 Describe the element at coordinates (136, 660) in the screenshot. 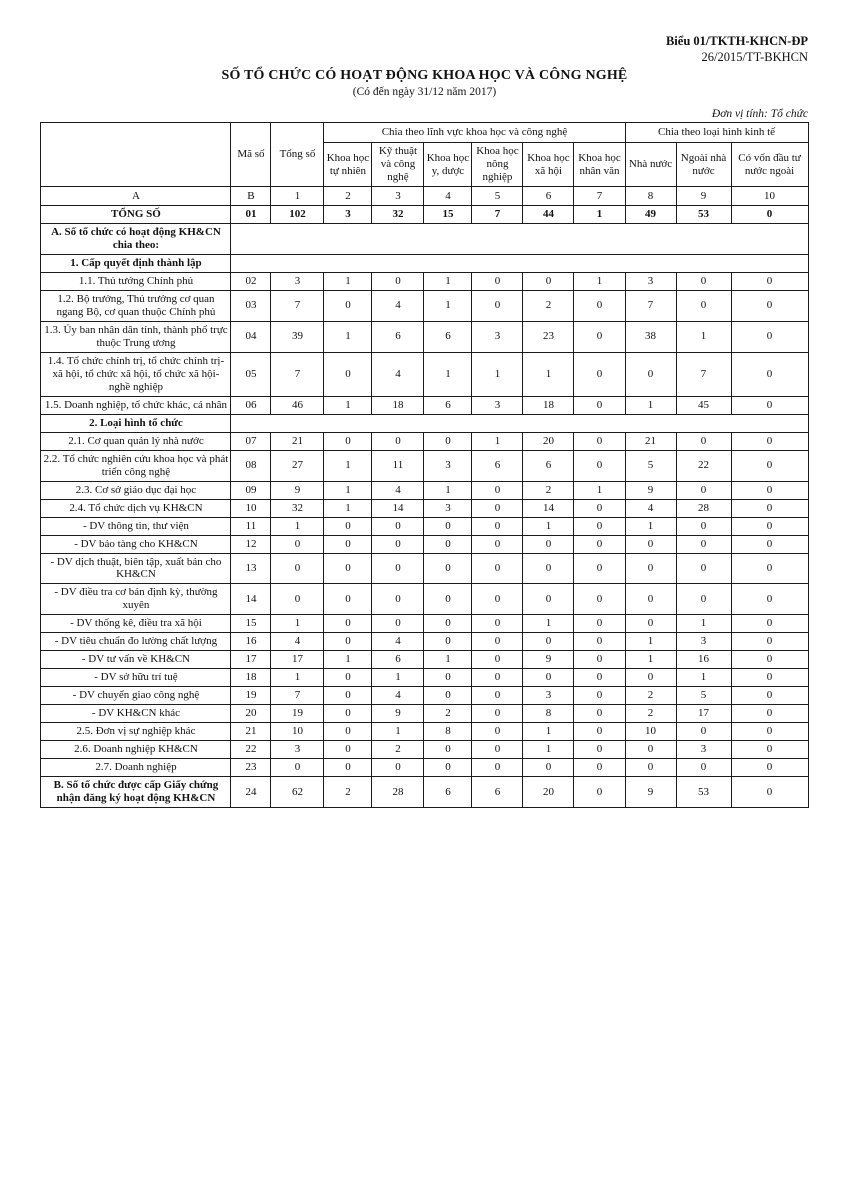

I see `row-label: - DV tư vấn về KH&CN` at that location.